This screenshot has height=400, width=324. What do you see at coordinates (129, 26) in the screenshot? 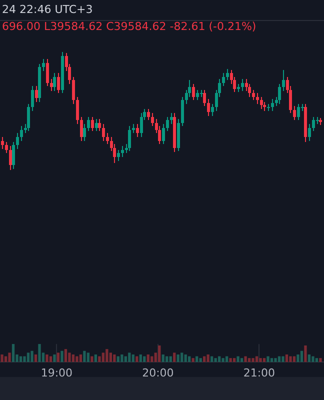
I see `text: 696.00 L39584.62 C39584.62 -82.61 (-0.21%)` at bounding box center [129, 26].